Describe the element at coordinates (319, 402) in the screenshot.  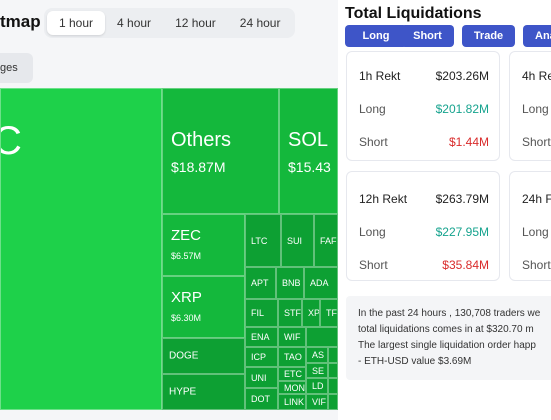
I see `tile-vif-name: VIF` at that location.